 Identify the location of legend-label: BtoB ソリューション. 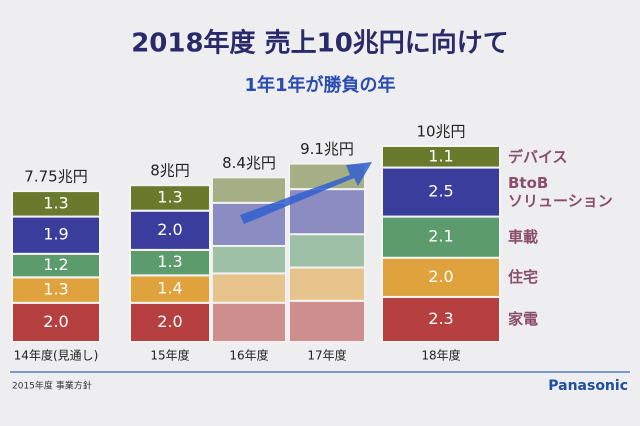
(560, 192).